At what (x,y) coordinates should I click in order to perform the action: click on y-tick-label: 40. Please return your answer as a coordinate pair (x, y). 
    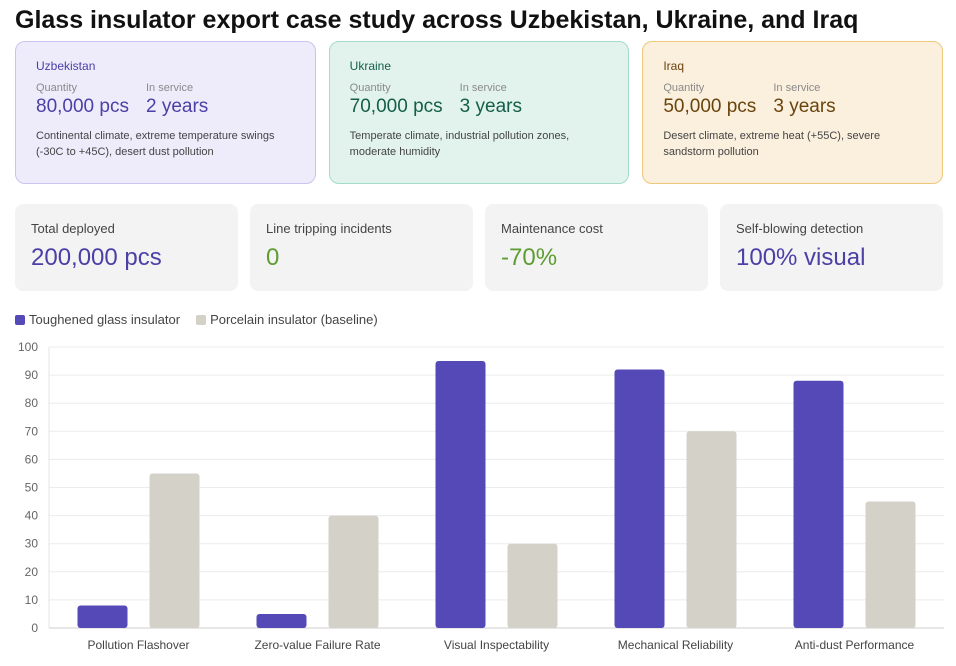
    Looking at the image, I should click on (32, 516).